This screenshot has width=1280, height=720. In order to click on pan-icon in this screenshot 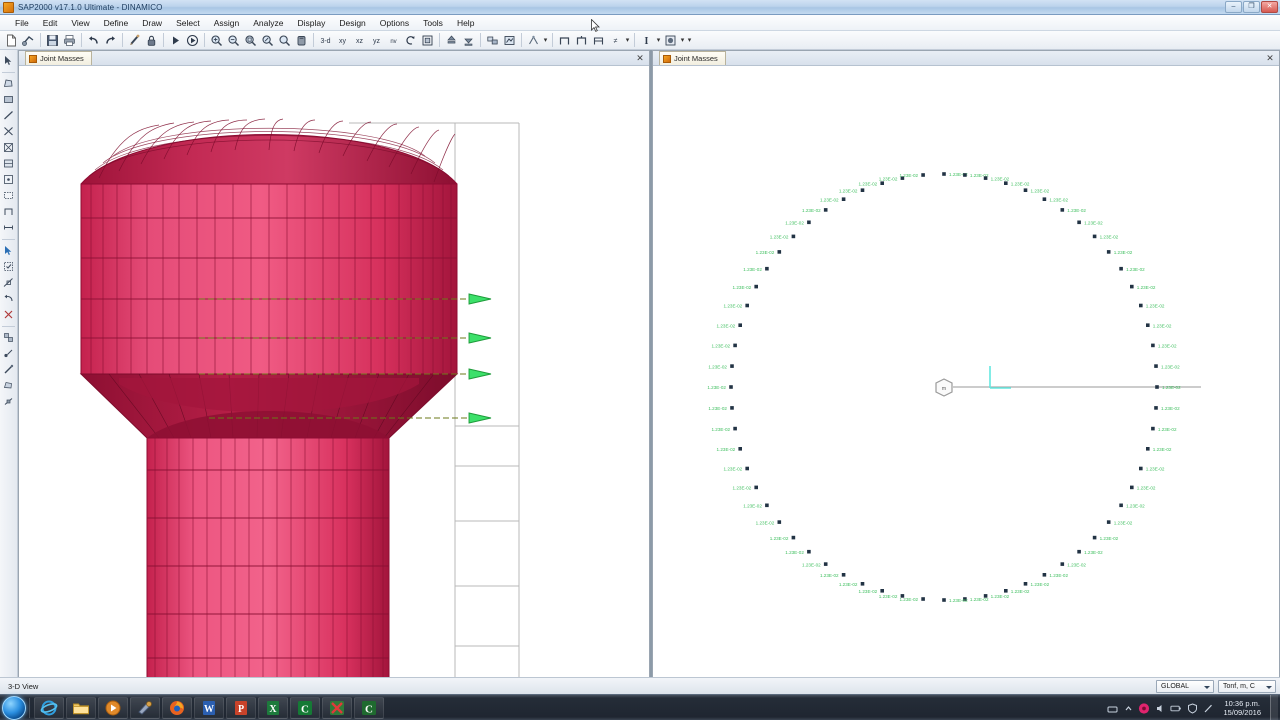, I will do `click(302, 40)`.